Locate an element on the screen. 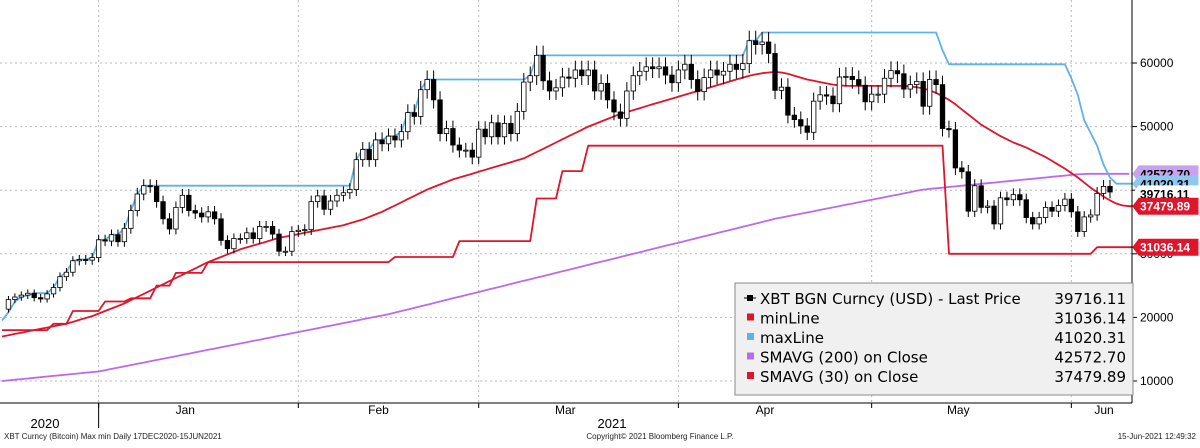 The height and width of the screenshot is (448, 1200). footer-right: 15-Jun-2021 12:49:32 is located at coordinates (1157, 436).